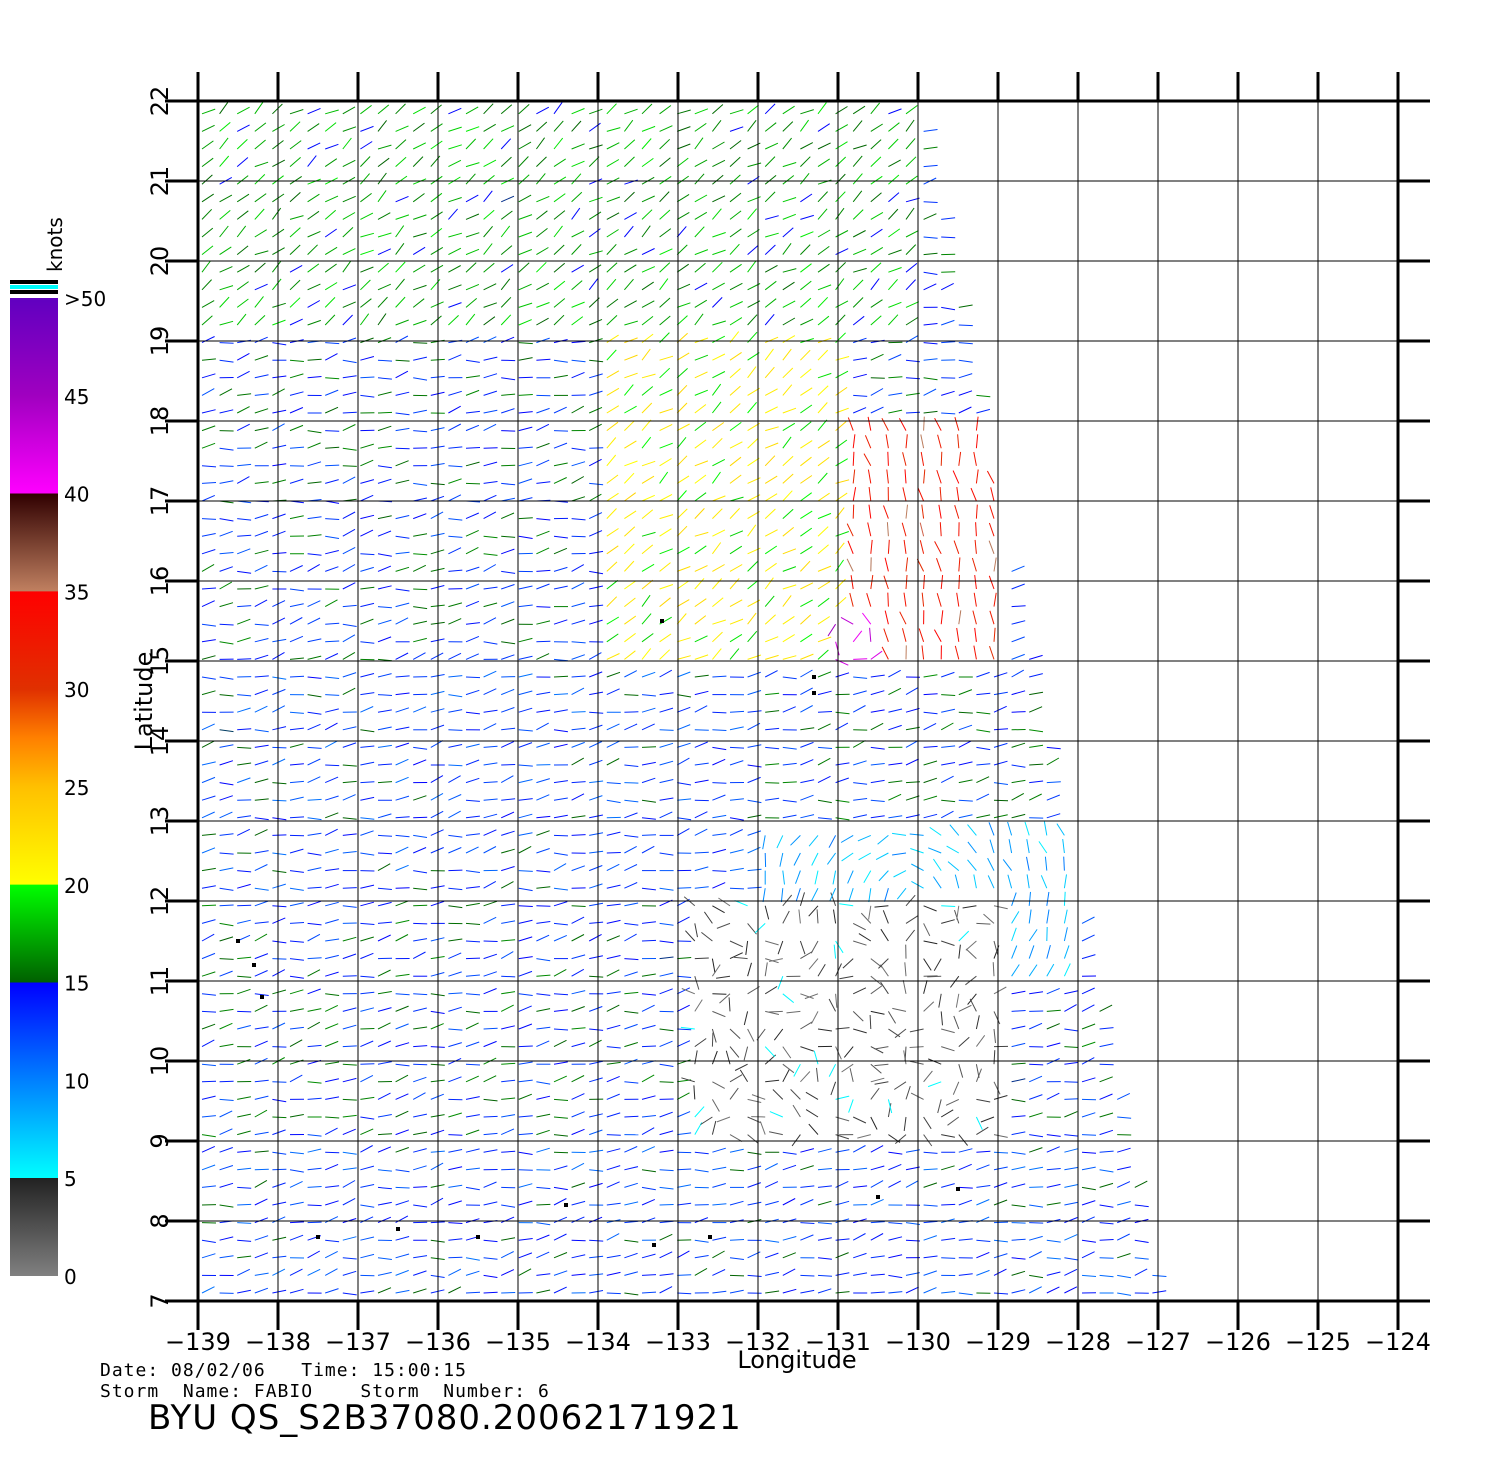  What do you see at coordinates (1238, 1342) in the screenshot?
I see `x-tick-label: −126` at bounding box center [1238, 1342].